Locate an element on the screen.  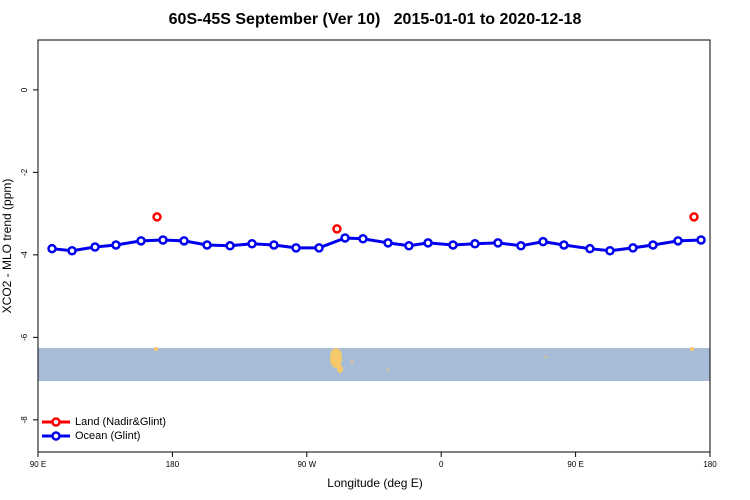
x-tick-label: 0 is located at coordinates (441, 464).